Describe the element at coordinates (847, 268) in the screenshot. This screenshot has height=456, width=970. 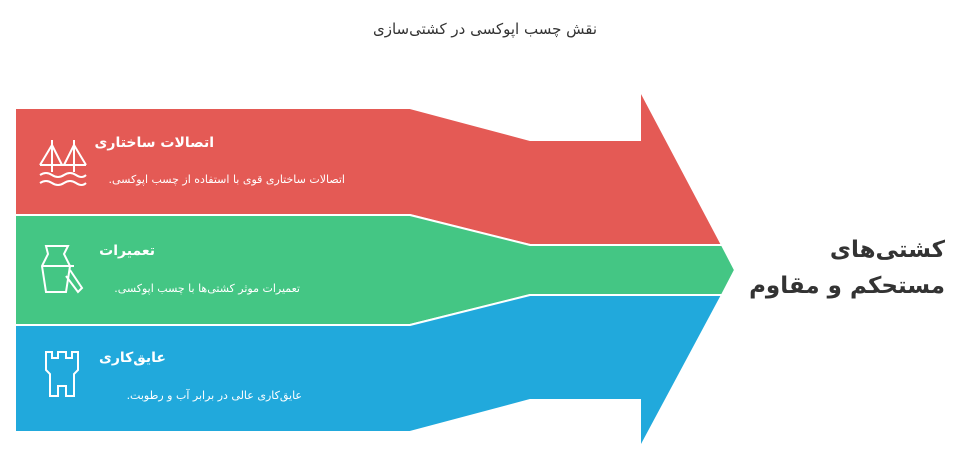
I see `result-text: کشتی‌های مستحکم و مقاوم` at that location.